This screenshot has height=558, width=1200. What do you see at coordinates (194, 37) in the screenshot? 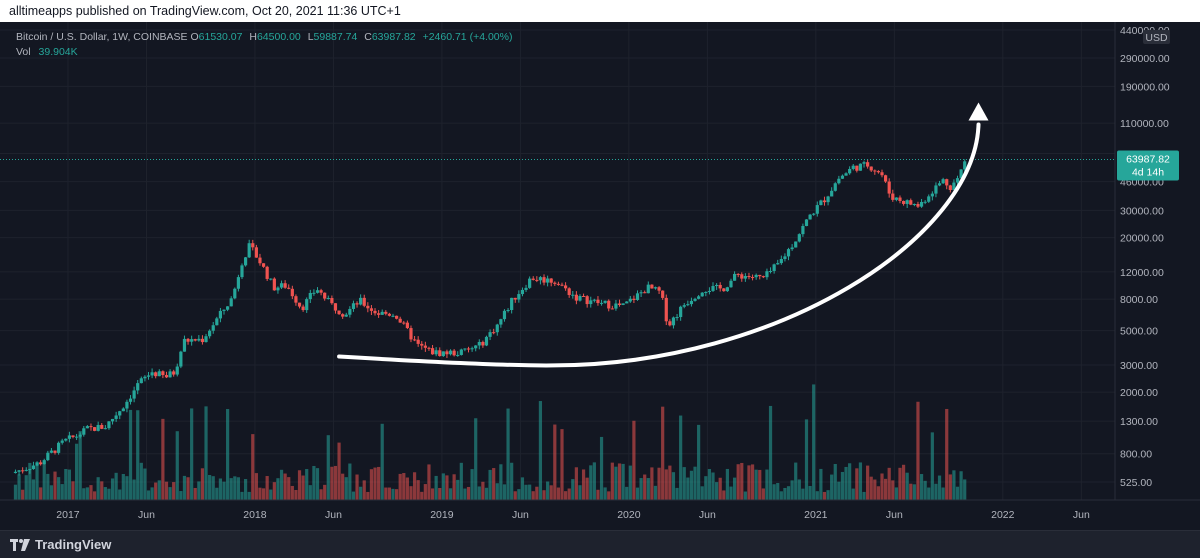
I see `open-label: O` at bounding box center [194, 37].